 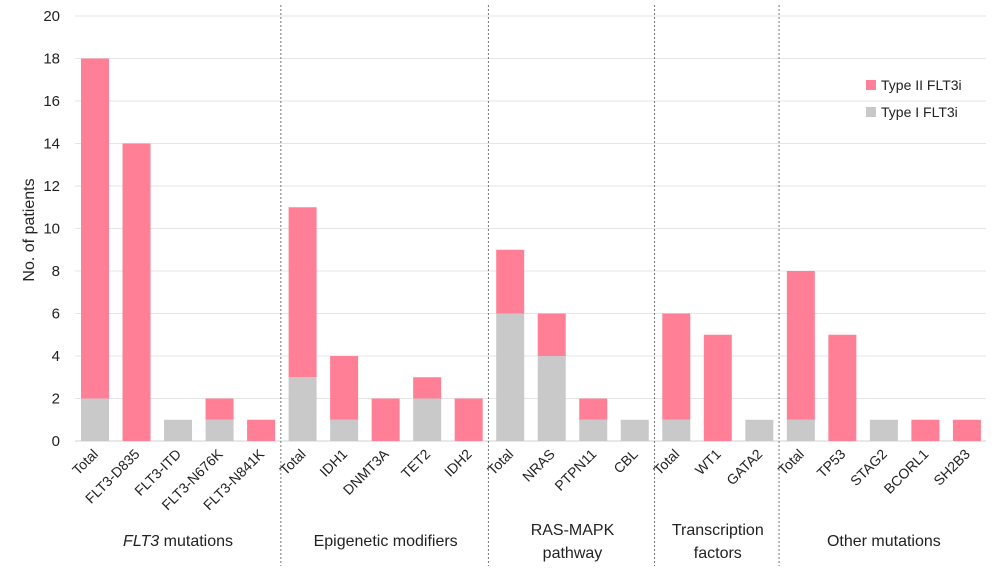 What do you see at coordinates (831, 463) in the screenshot?
I see `x-tick-label: TP53` at bounding box center [831, 463].